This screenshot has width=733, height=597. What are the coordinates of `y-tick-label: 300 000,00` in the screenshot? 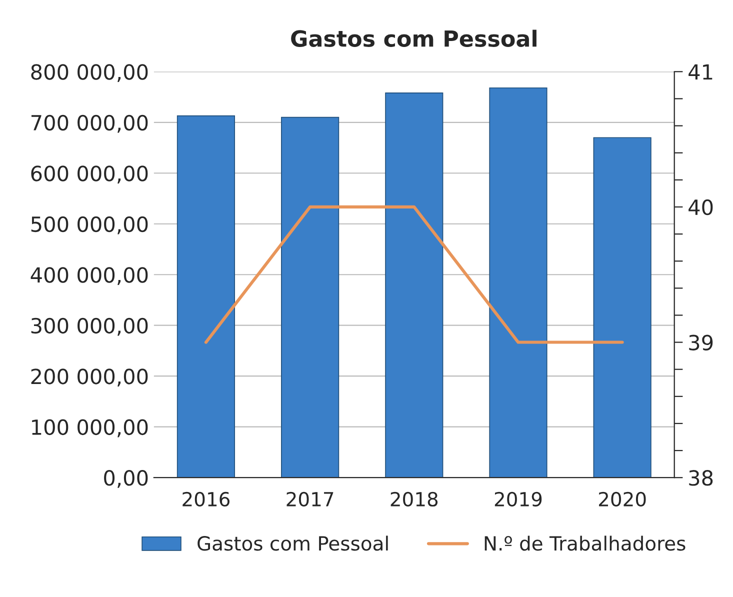 It's located at (89, 327).